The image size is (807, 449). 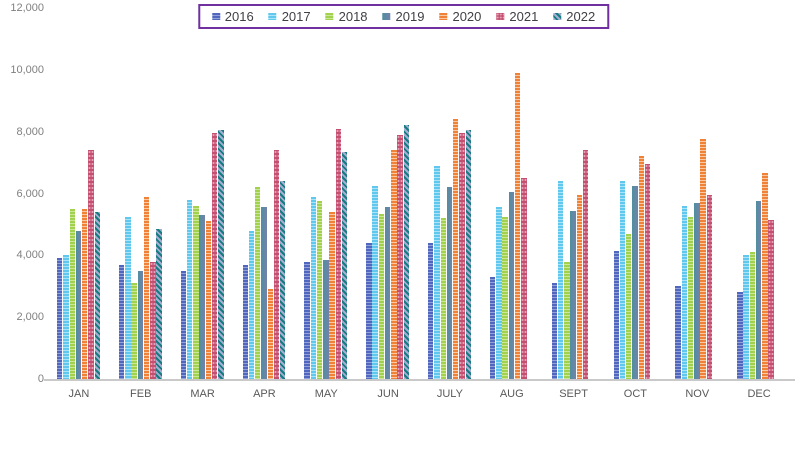 What do you see at coordinates (386, 16) in the screenshot?
I see `legend-swatch-2019` at bounding box center [386, 16].